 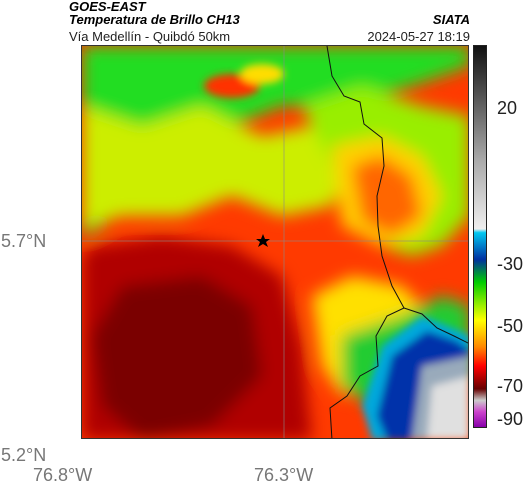 I want to click on region-name: Vía Medellín - Quibdó 50km, so click(x=150, y=36).